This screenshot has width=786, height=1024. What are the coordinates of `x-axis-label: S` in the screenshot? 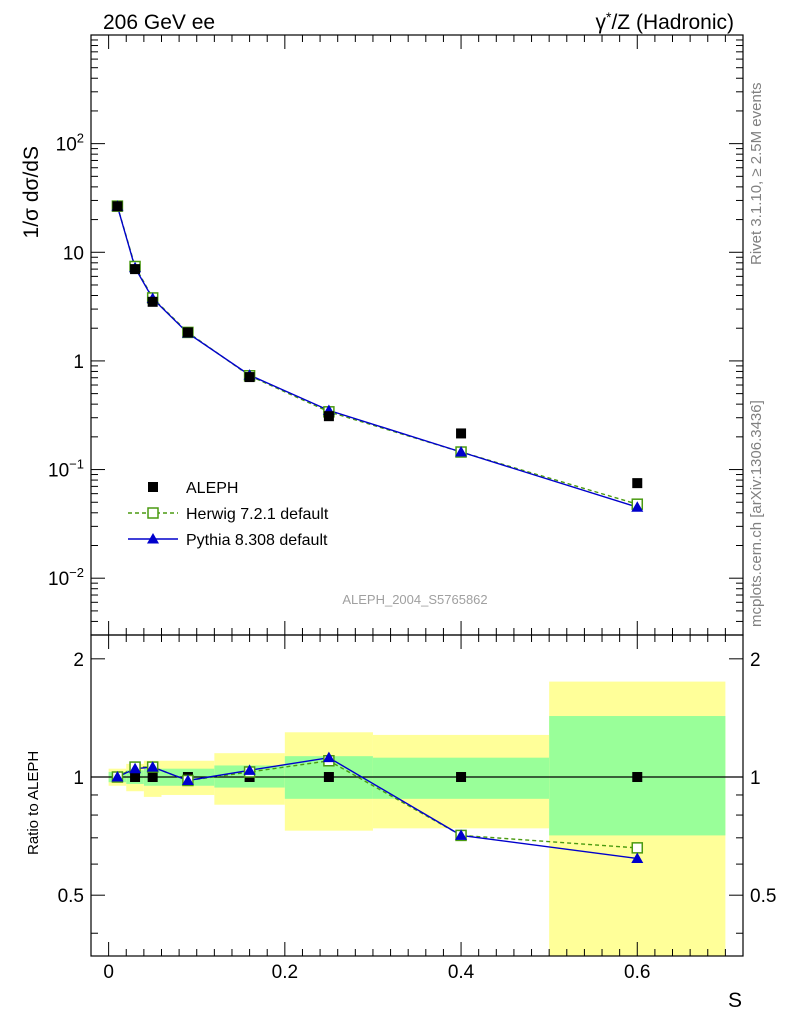 It's located at (735, 1000).